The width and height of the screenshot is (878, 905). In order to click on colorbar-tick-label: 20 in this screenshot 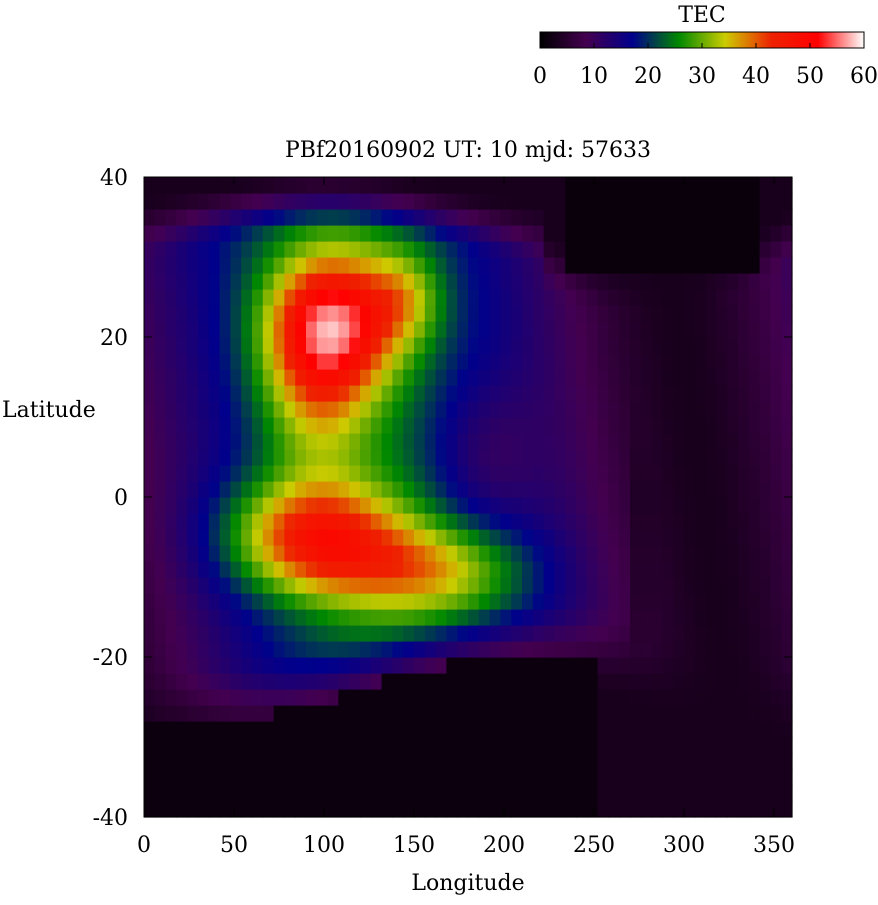, I will do `click(648, 76)`.